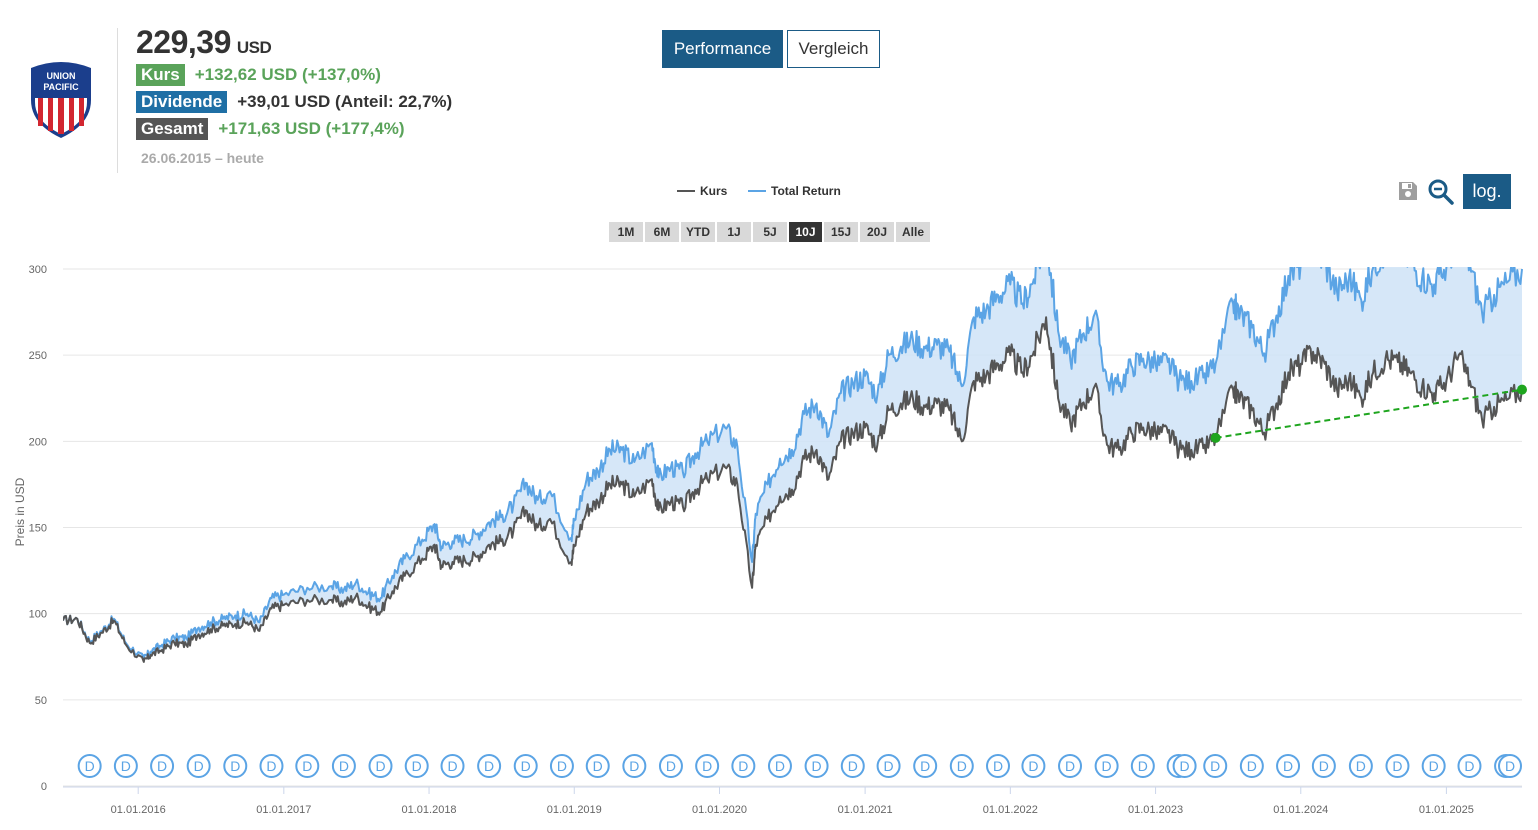 This screenshot has width=1538, height=830. Describe the element at coordinates (1215, 437) in the screenshot. I see `trend-point-start` at that location.